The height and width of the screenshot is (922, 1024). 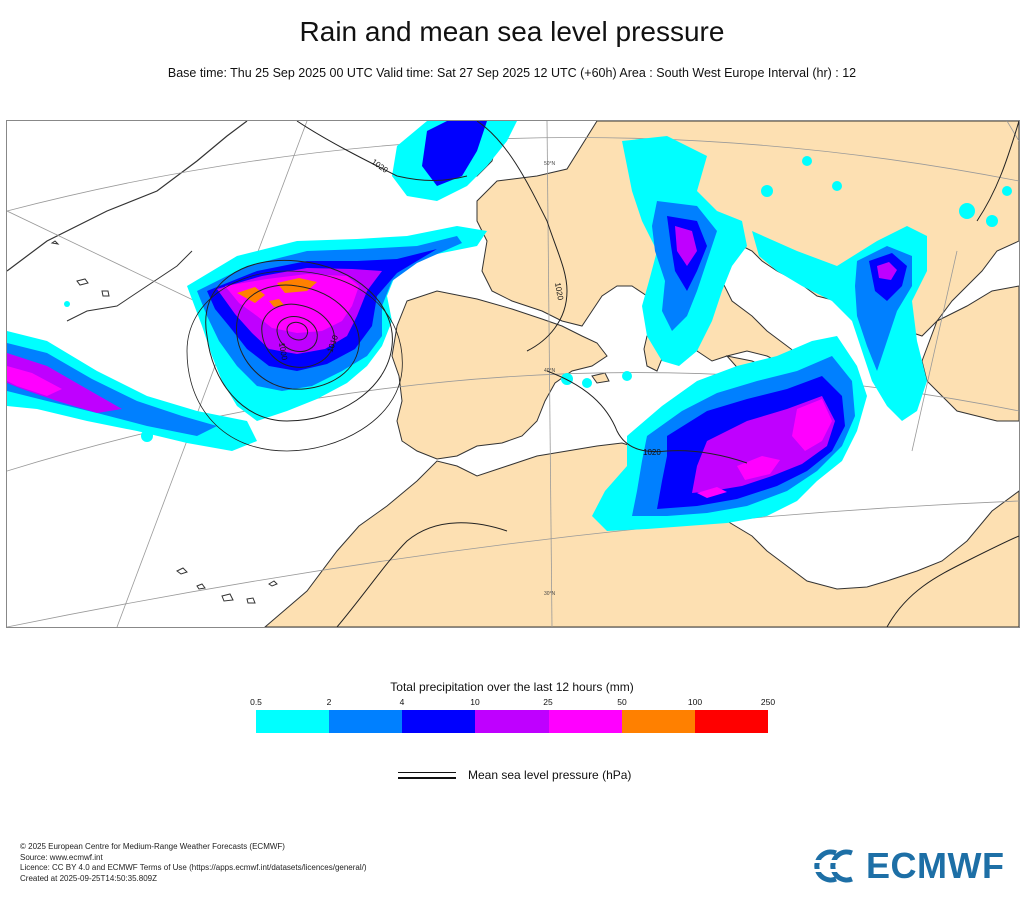 I want to click on mslp-legend: Mean sea level pressure (hPa), so click(x=514, y=775).